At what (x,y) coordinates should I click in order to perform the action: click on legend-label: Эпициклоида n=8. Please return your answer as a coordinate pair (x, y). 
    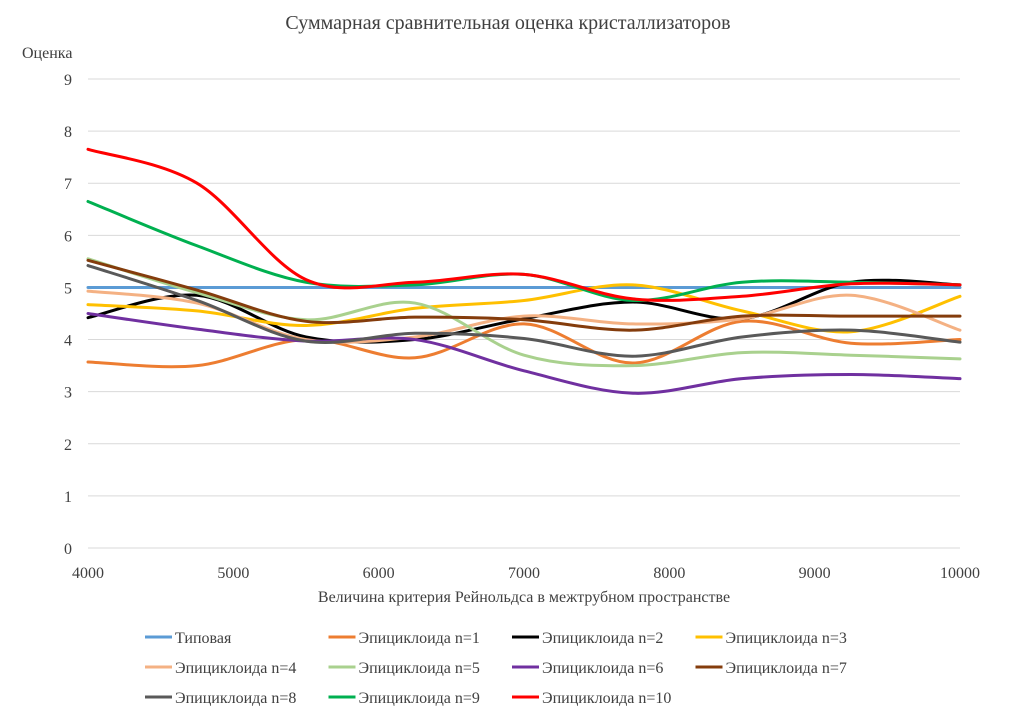
    Looking at the image, I should click on (235, 698).